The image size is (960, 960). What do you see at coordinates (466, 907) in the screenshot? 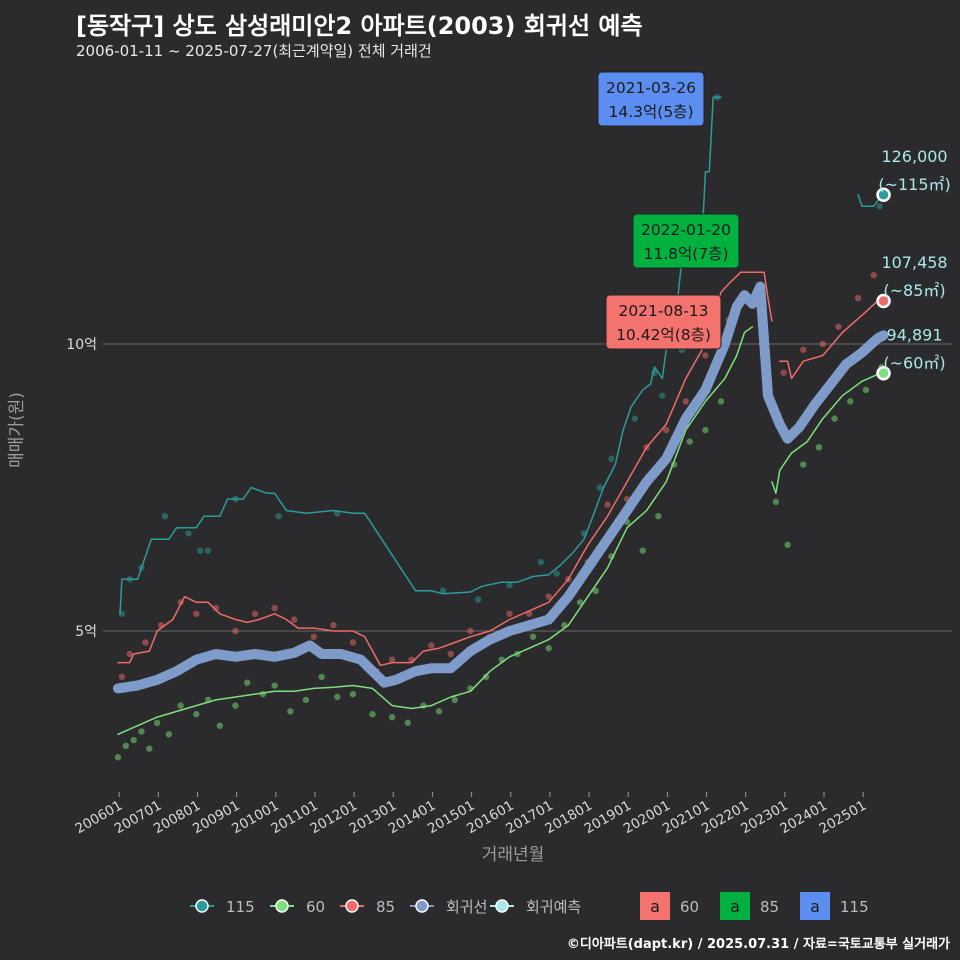
I see `legend-label: 회귀선` at bounding box center [466, 907].